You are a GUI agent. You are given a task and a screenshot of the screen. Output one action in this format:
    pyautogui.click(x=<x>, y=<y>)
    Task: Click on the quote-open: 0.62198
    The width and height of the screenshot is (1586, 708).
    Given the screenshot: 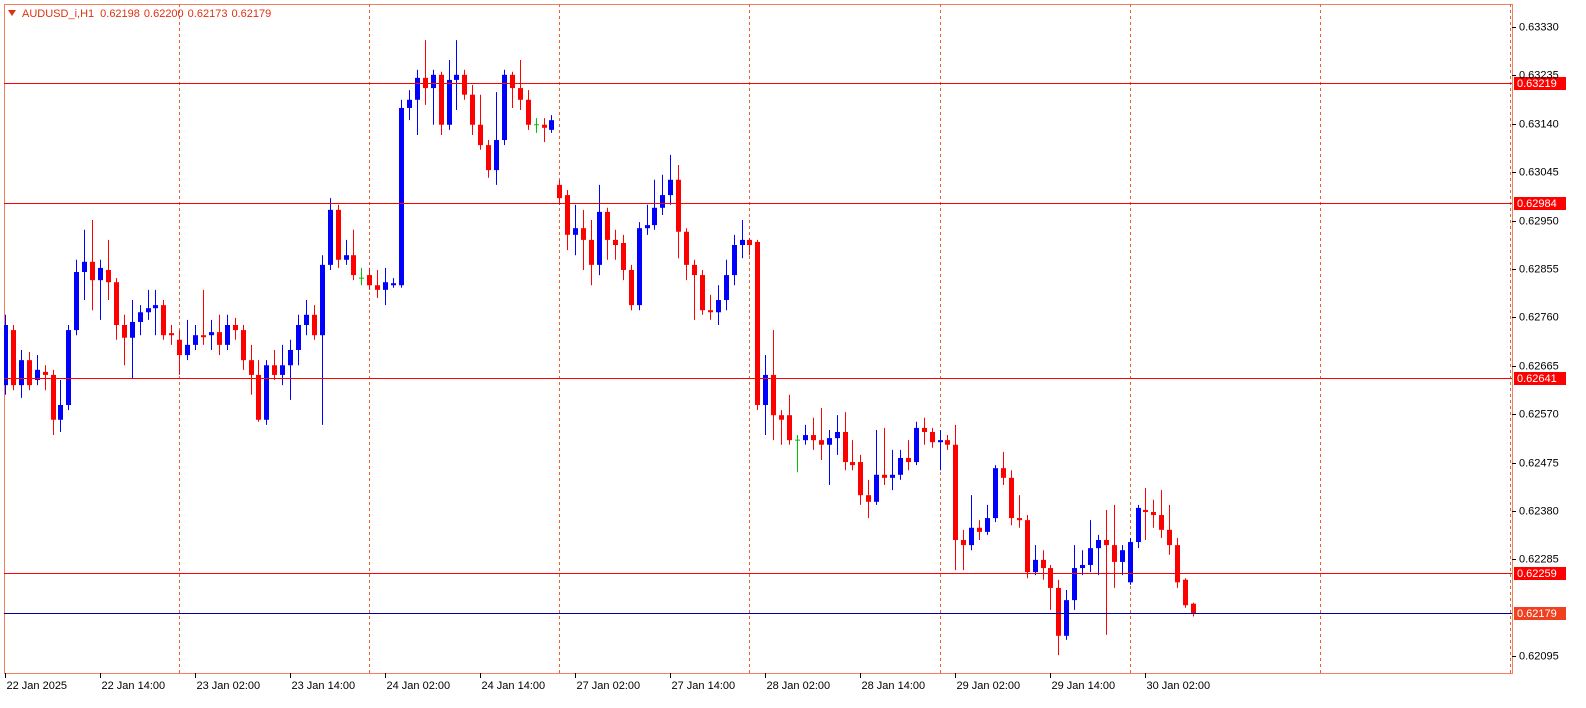 What is the action you would take?
    pyautogui.click(x=120, y=14)
    